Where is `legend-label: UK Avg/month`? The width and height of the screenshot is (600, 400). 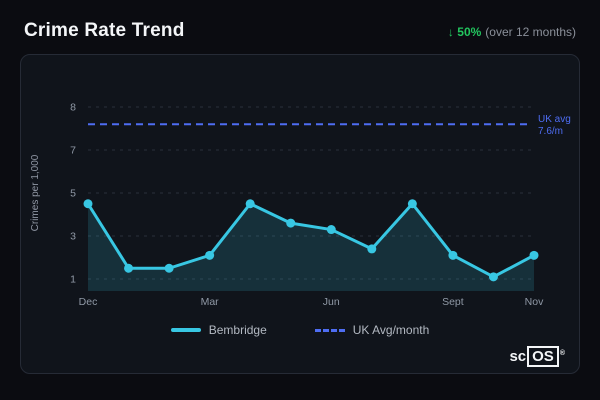
legend-label: UK Avg/month is located at coordinates (391, 330).